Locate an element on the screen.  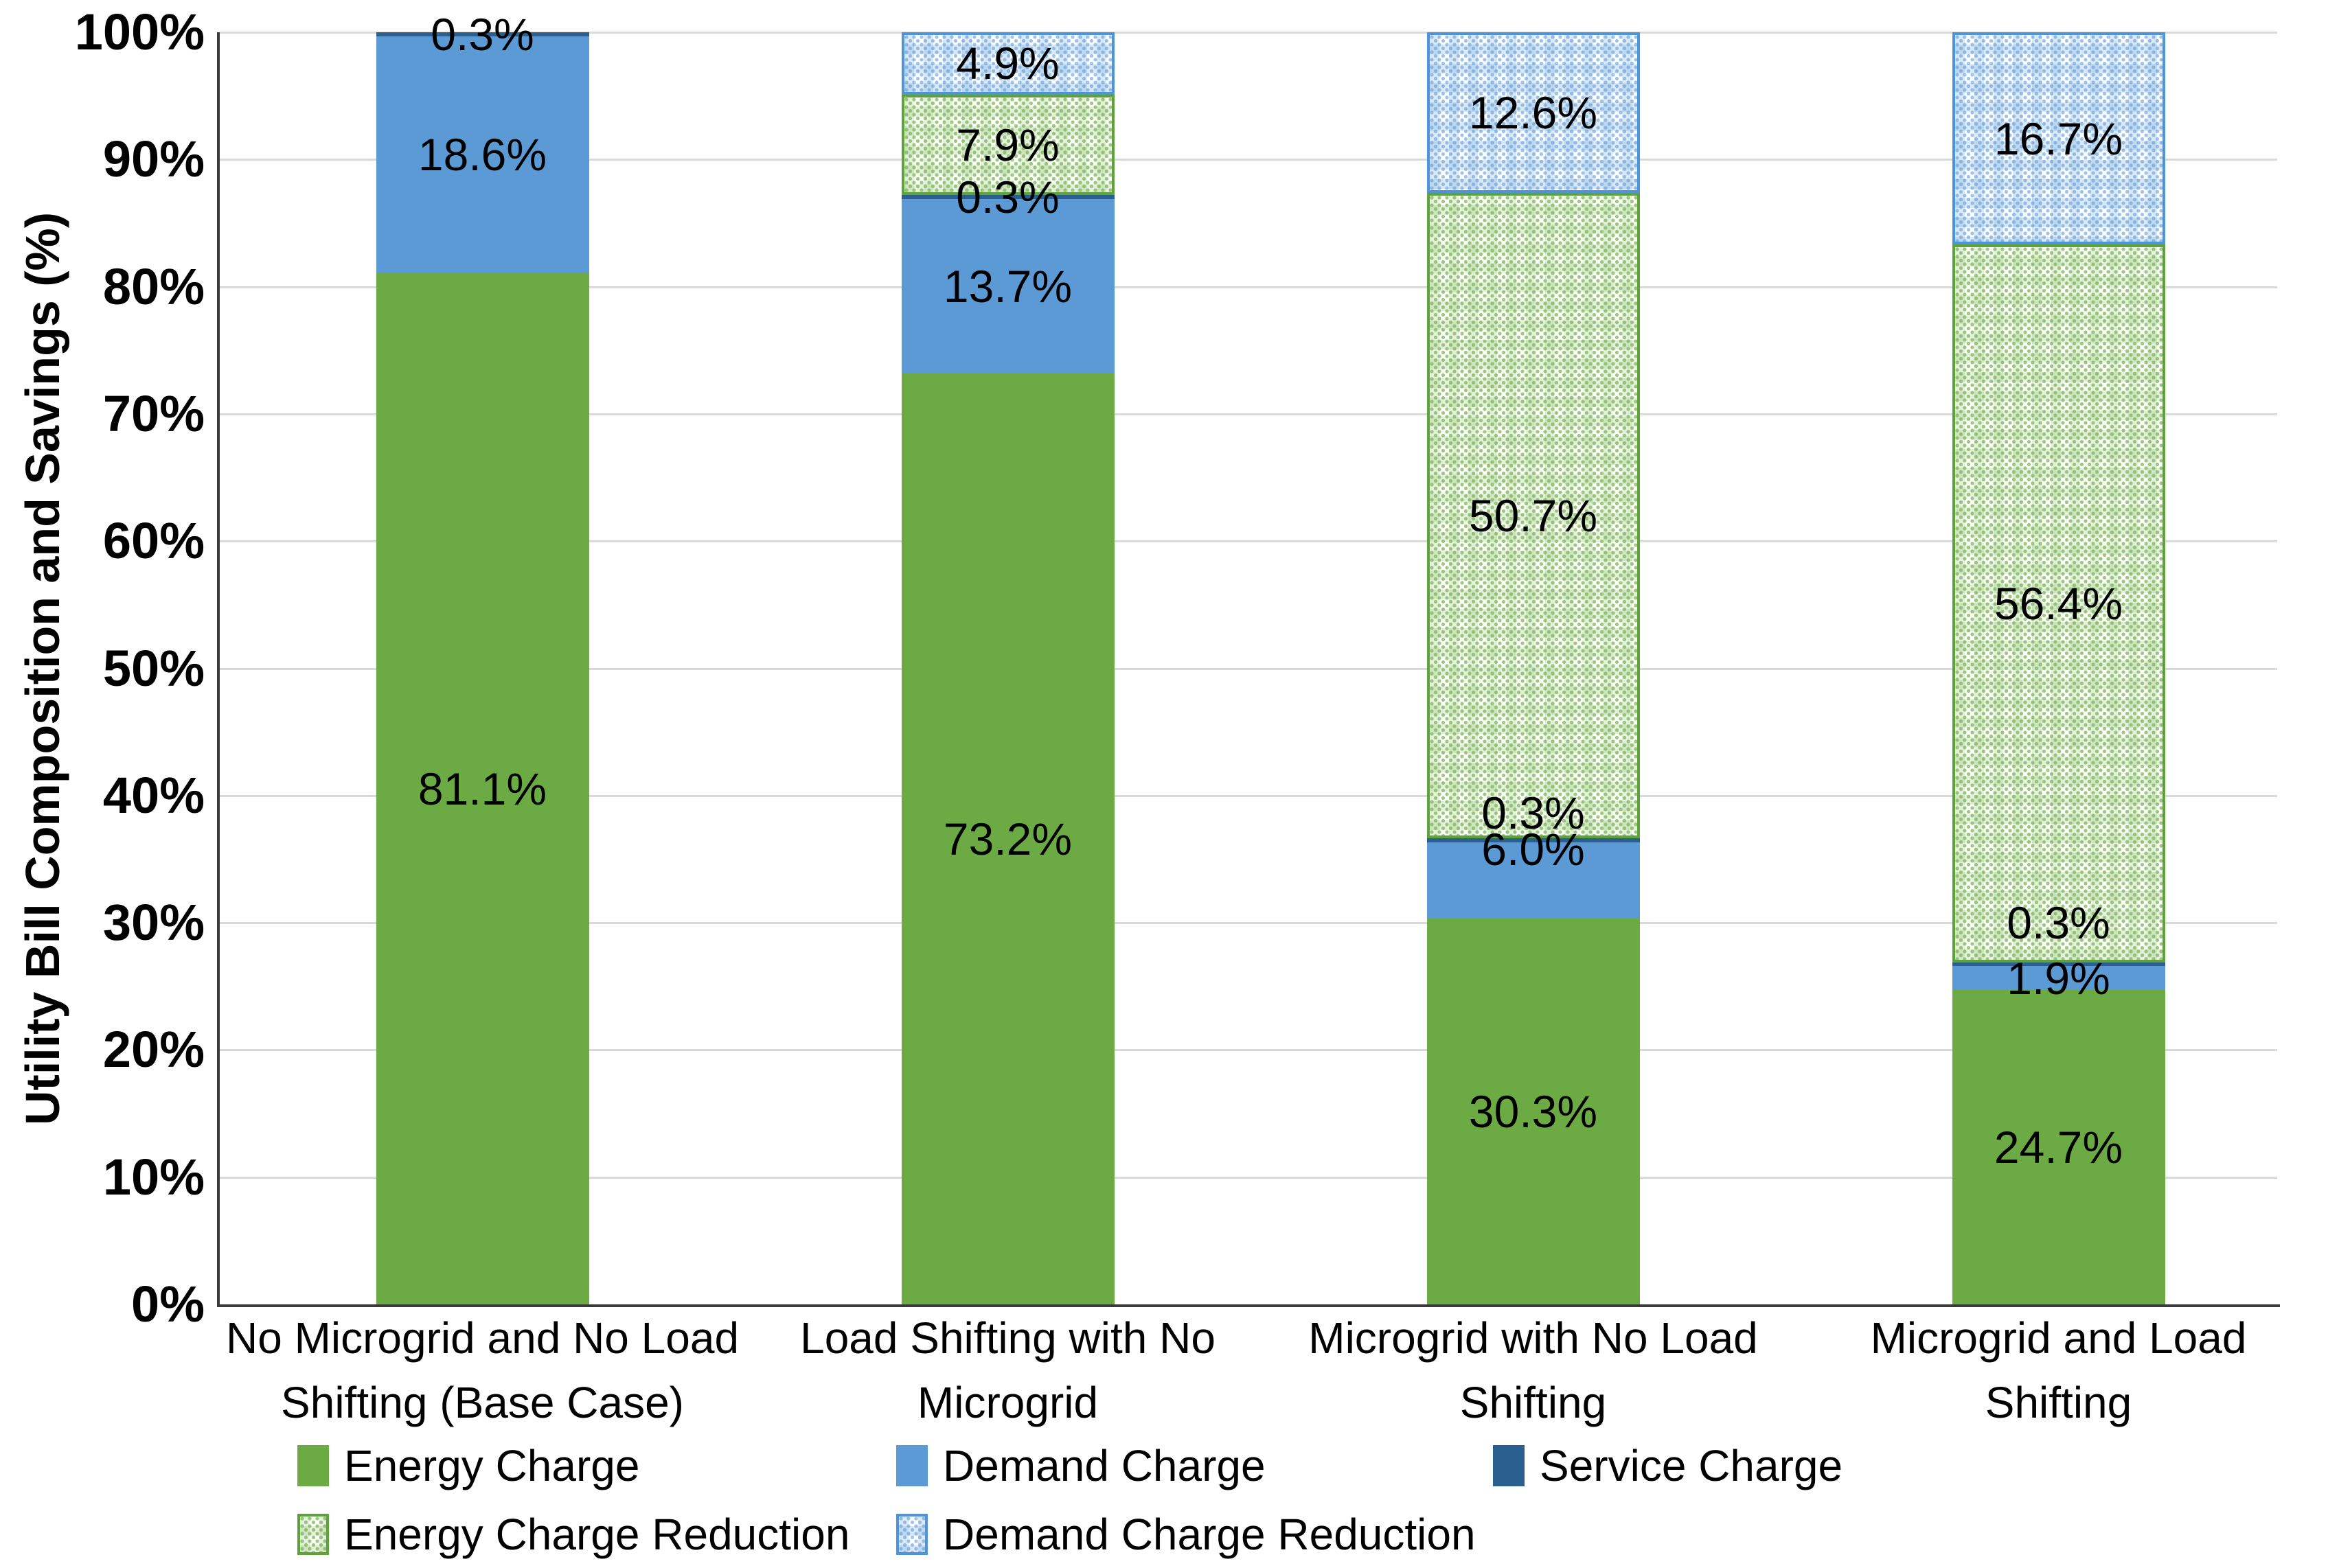
bar-segment-demand-charge-reduction-bar2 is located at coordinates (1008, 63).